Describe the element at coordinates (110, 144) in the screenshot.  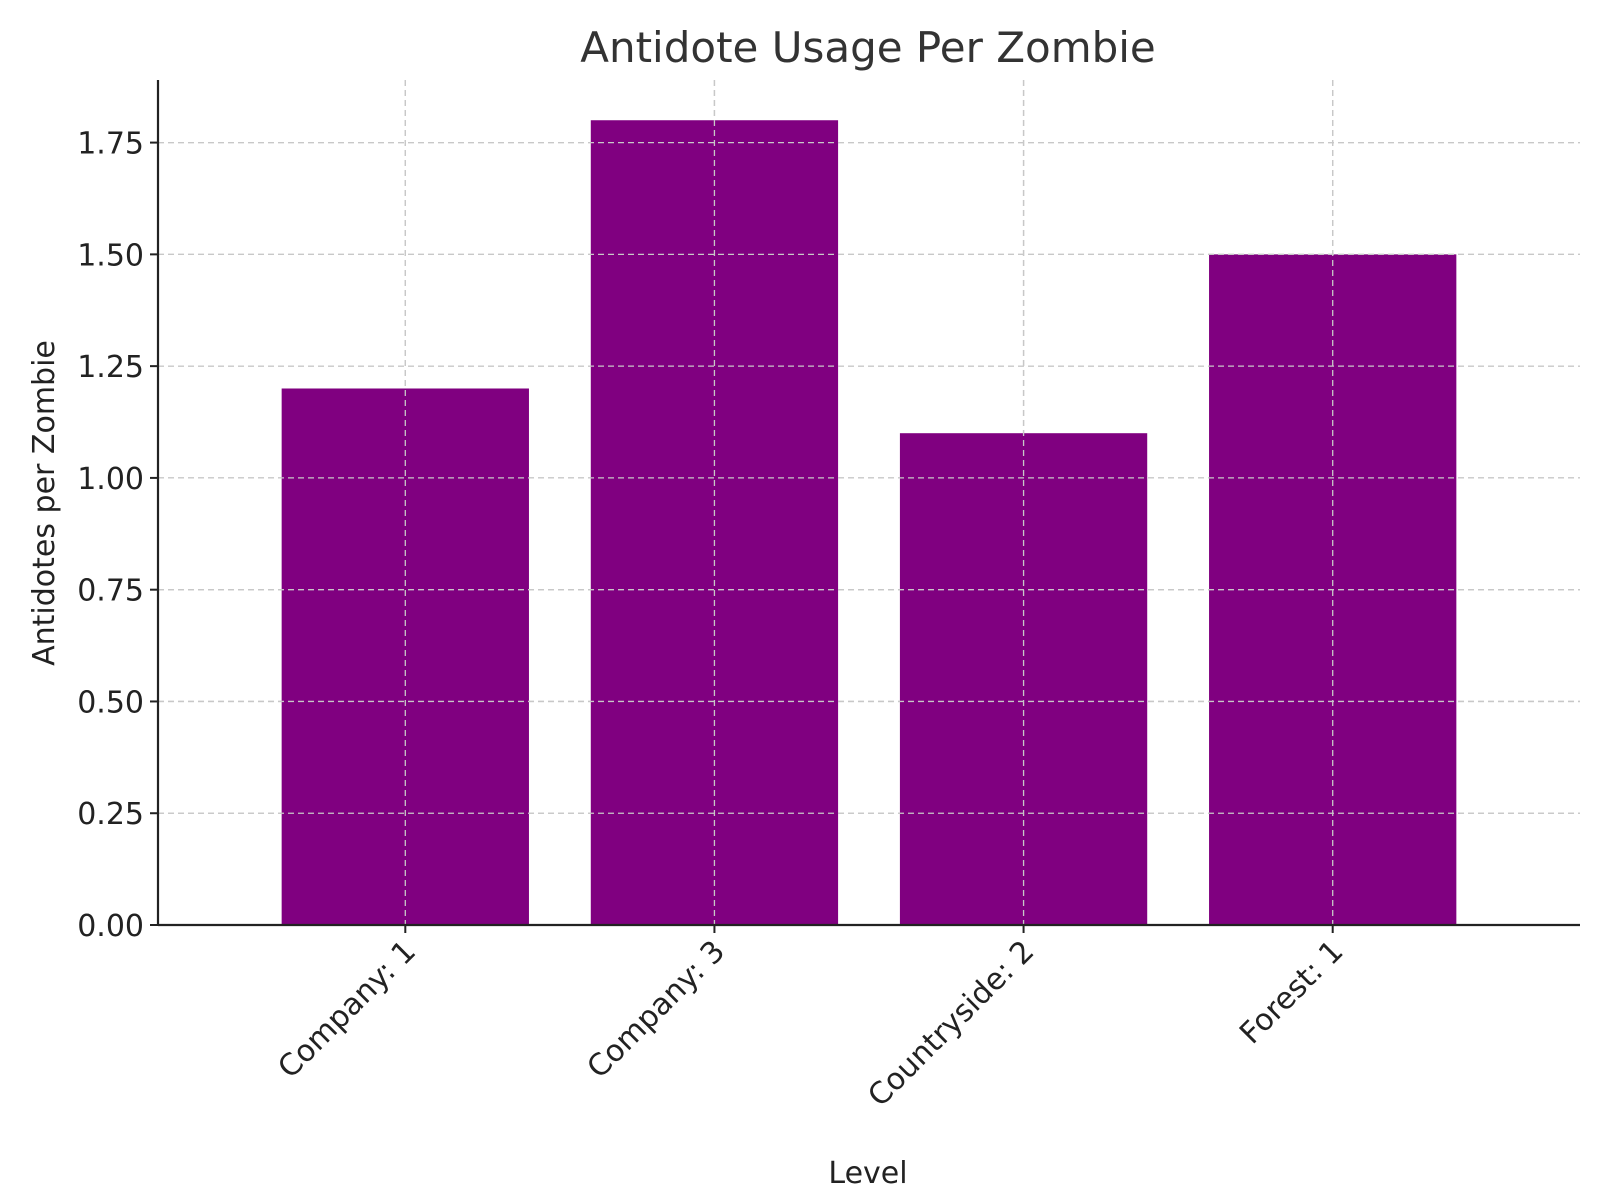
I see `y-tick-label: 1.75` at that location.